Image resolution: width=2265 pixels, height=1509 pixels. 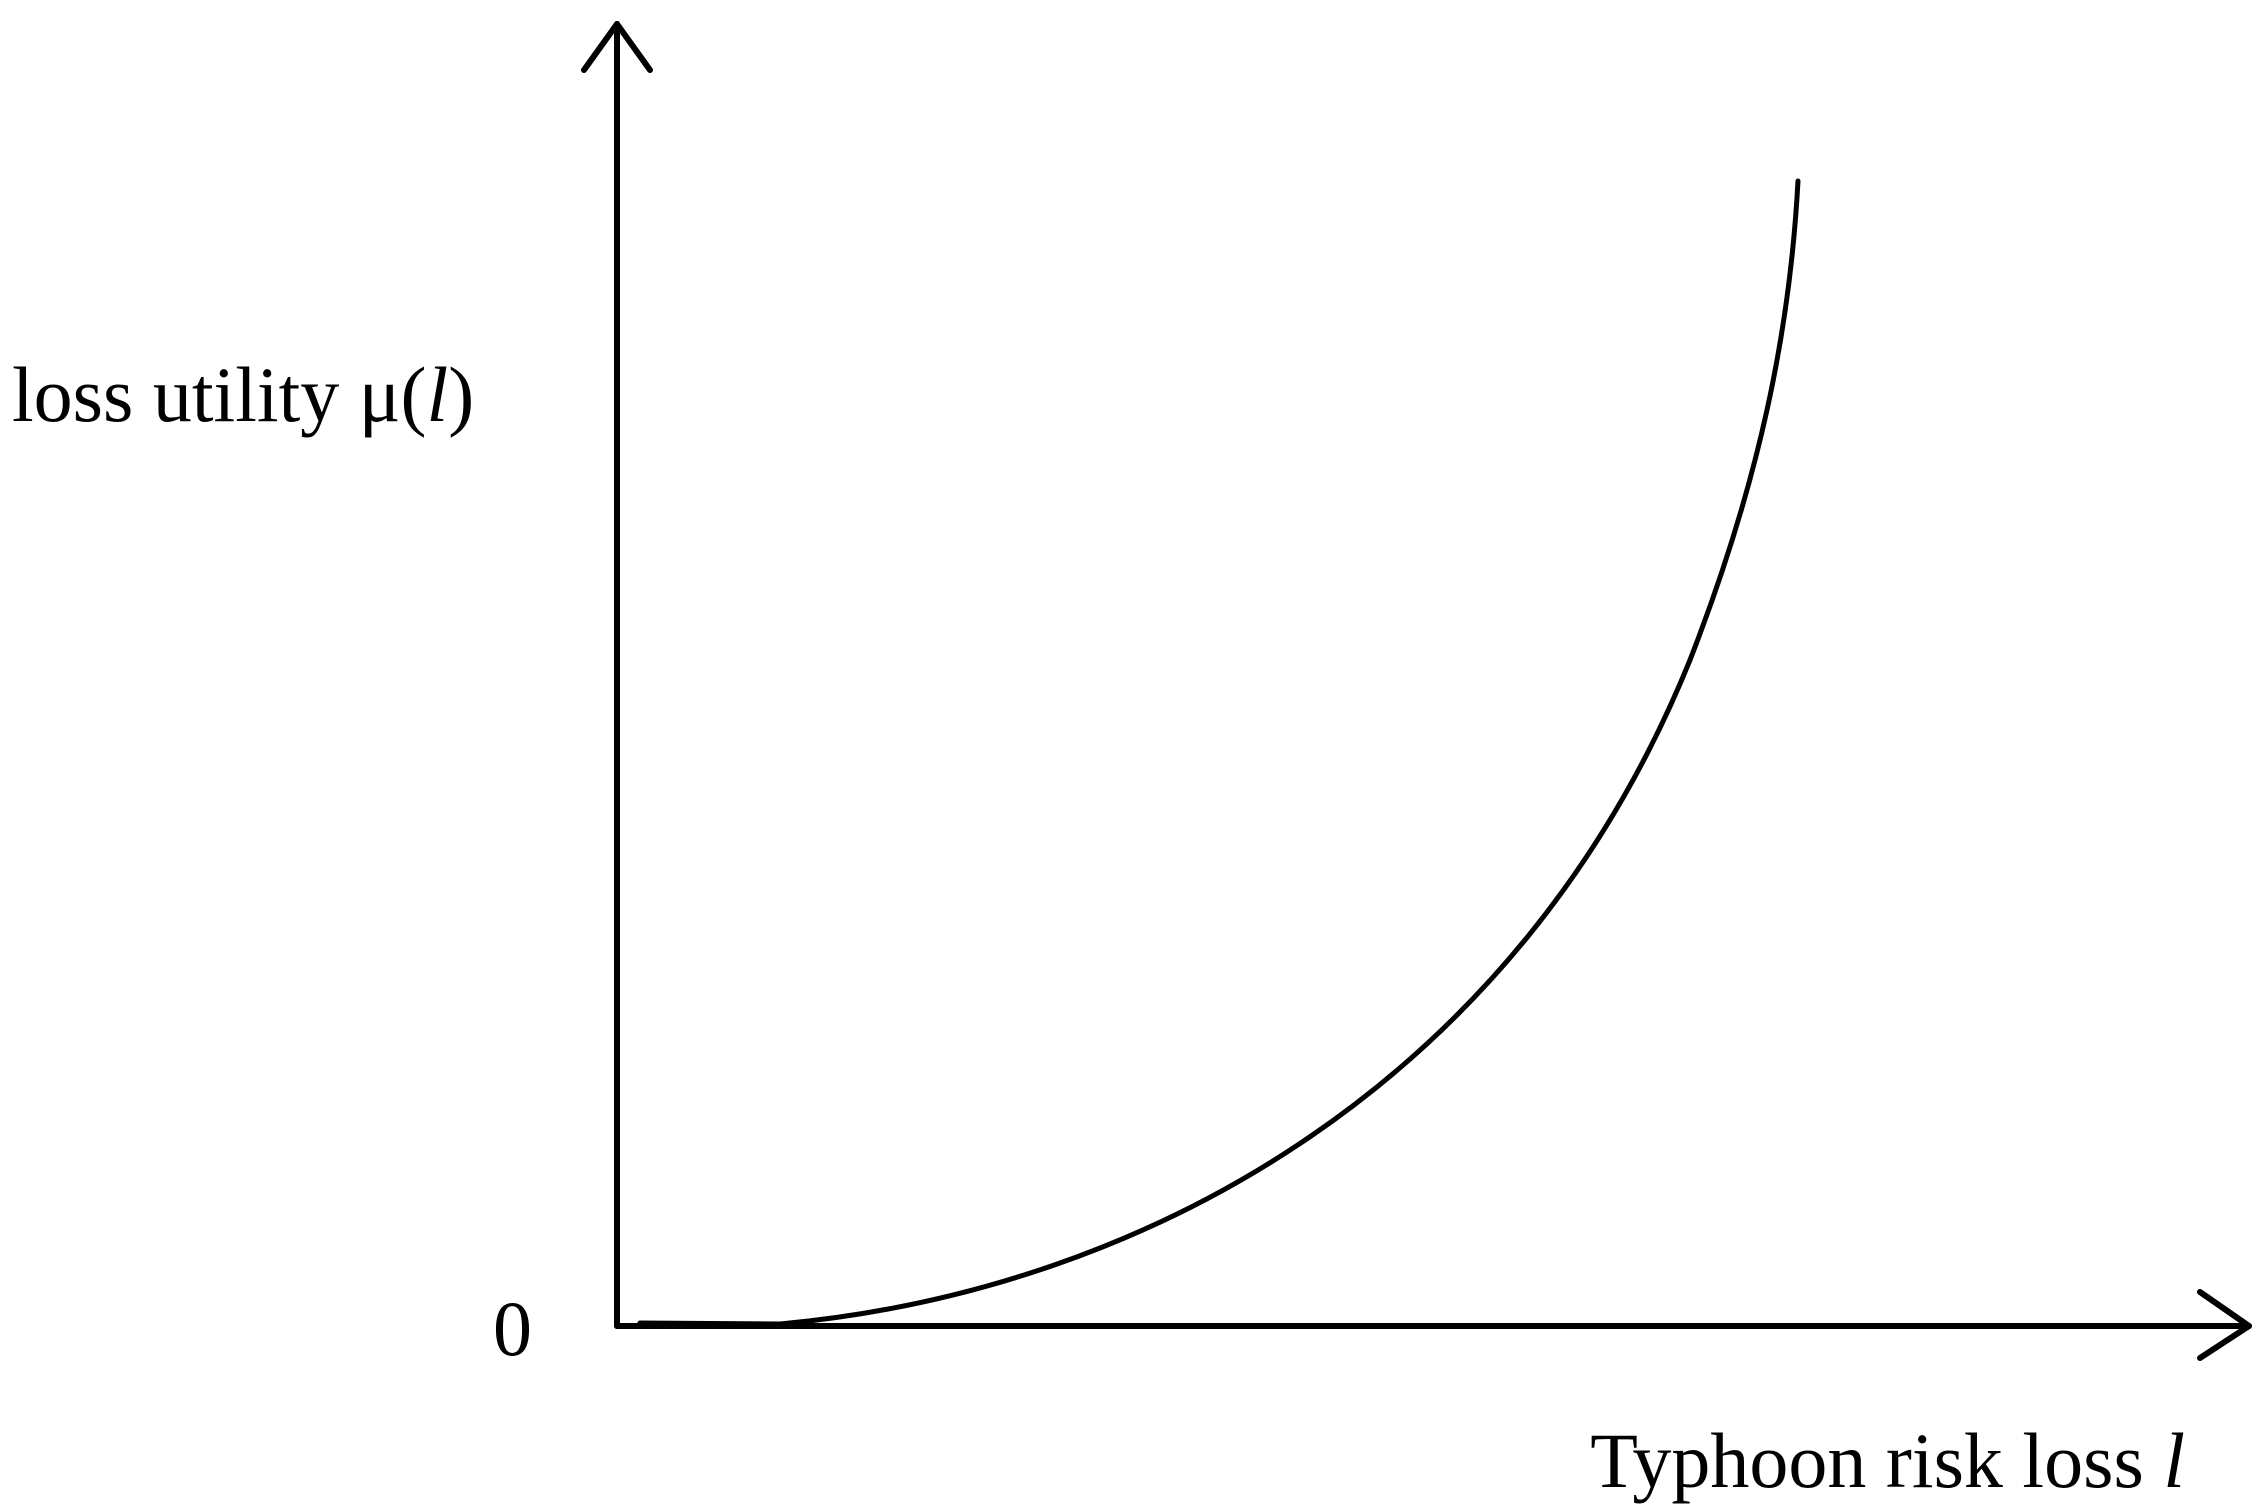 I want to click on y-axis-label: loss utility μ(l), so click(x=243, y=394).